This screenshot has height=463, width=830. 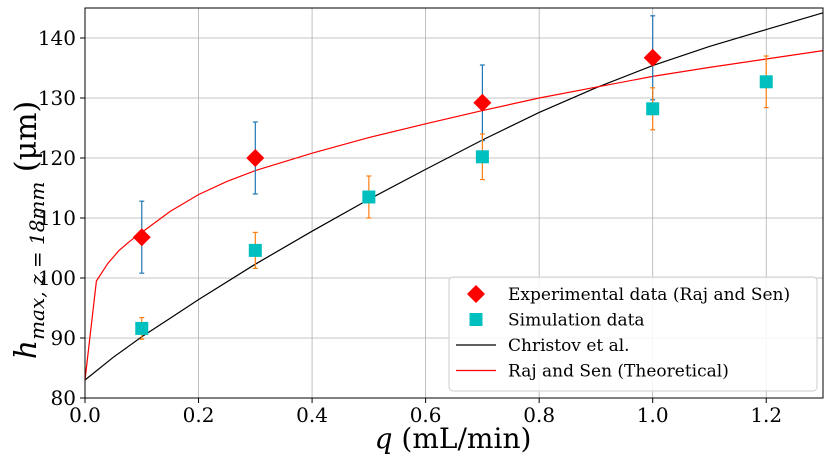 What do you see at coordinates (26, 141) in the screenshot?
I see `y-axis-label-unit: (μm)` at bounding box center [26, 141].